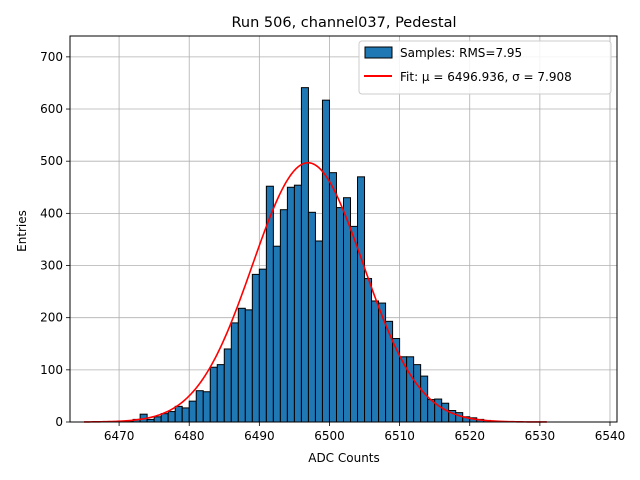 The image size is (640, 480). What do you see at coordinates (486, 77) in the screenshot?
I see `legend-label-fit: Fit: μ = 6496.936, σ = 7.908` at bounding box center [486, 77].